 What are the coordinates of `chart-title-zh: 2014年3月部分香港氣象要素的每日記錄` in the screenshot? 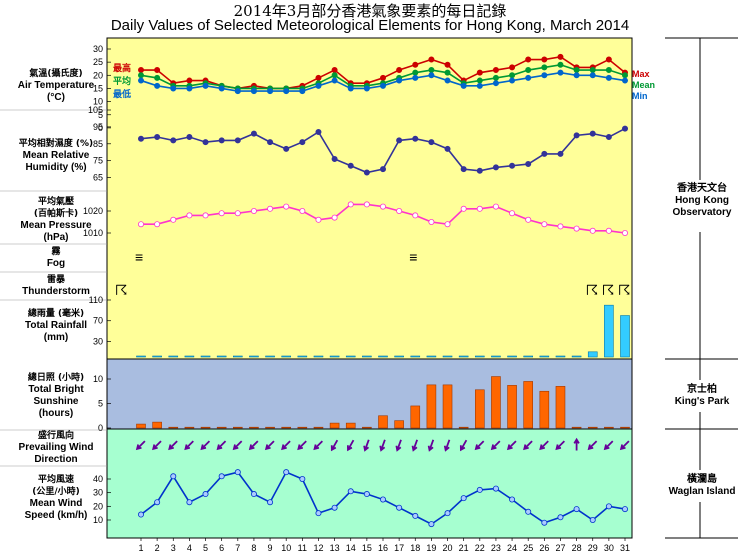 It's located at (370, 11).